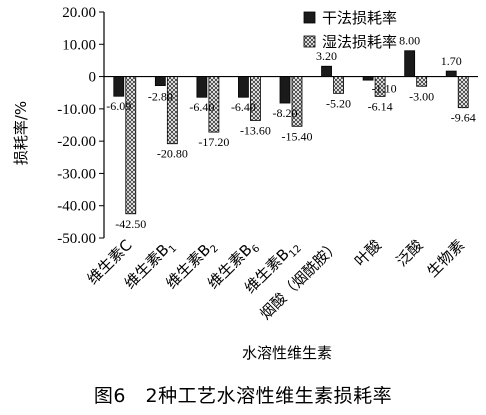 Image resolution: width=486 pixels, height=415 pixels. What do you see at coordinates (409, 41) in the screenshot?
I see `data-label: 8.00` at bounding box center [409, 41].